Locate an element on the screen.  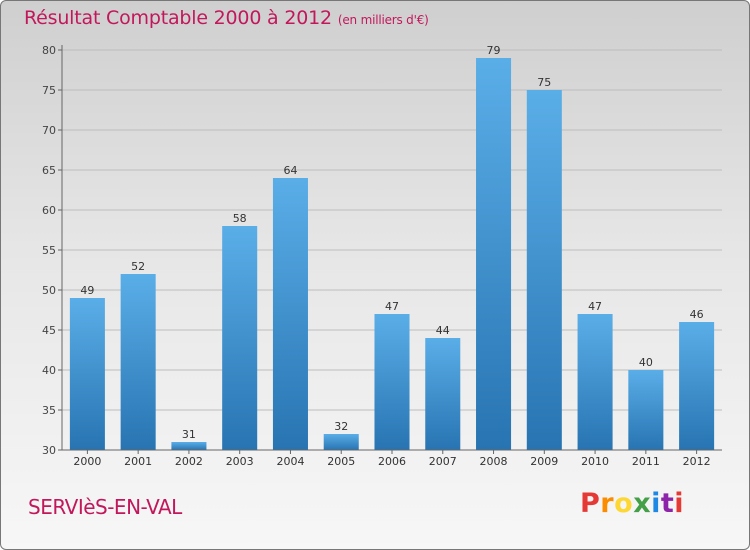
chart-title-text: Résultat Comptable 2000 à 2012 is located at coordinates (178, 18).